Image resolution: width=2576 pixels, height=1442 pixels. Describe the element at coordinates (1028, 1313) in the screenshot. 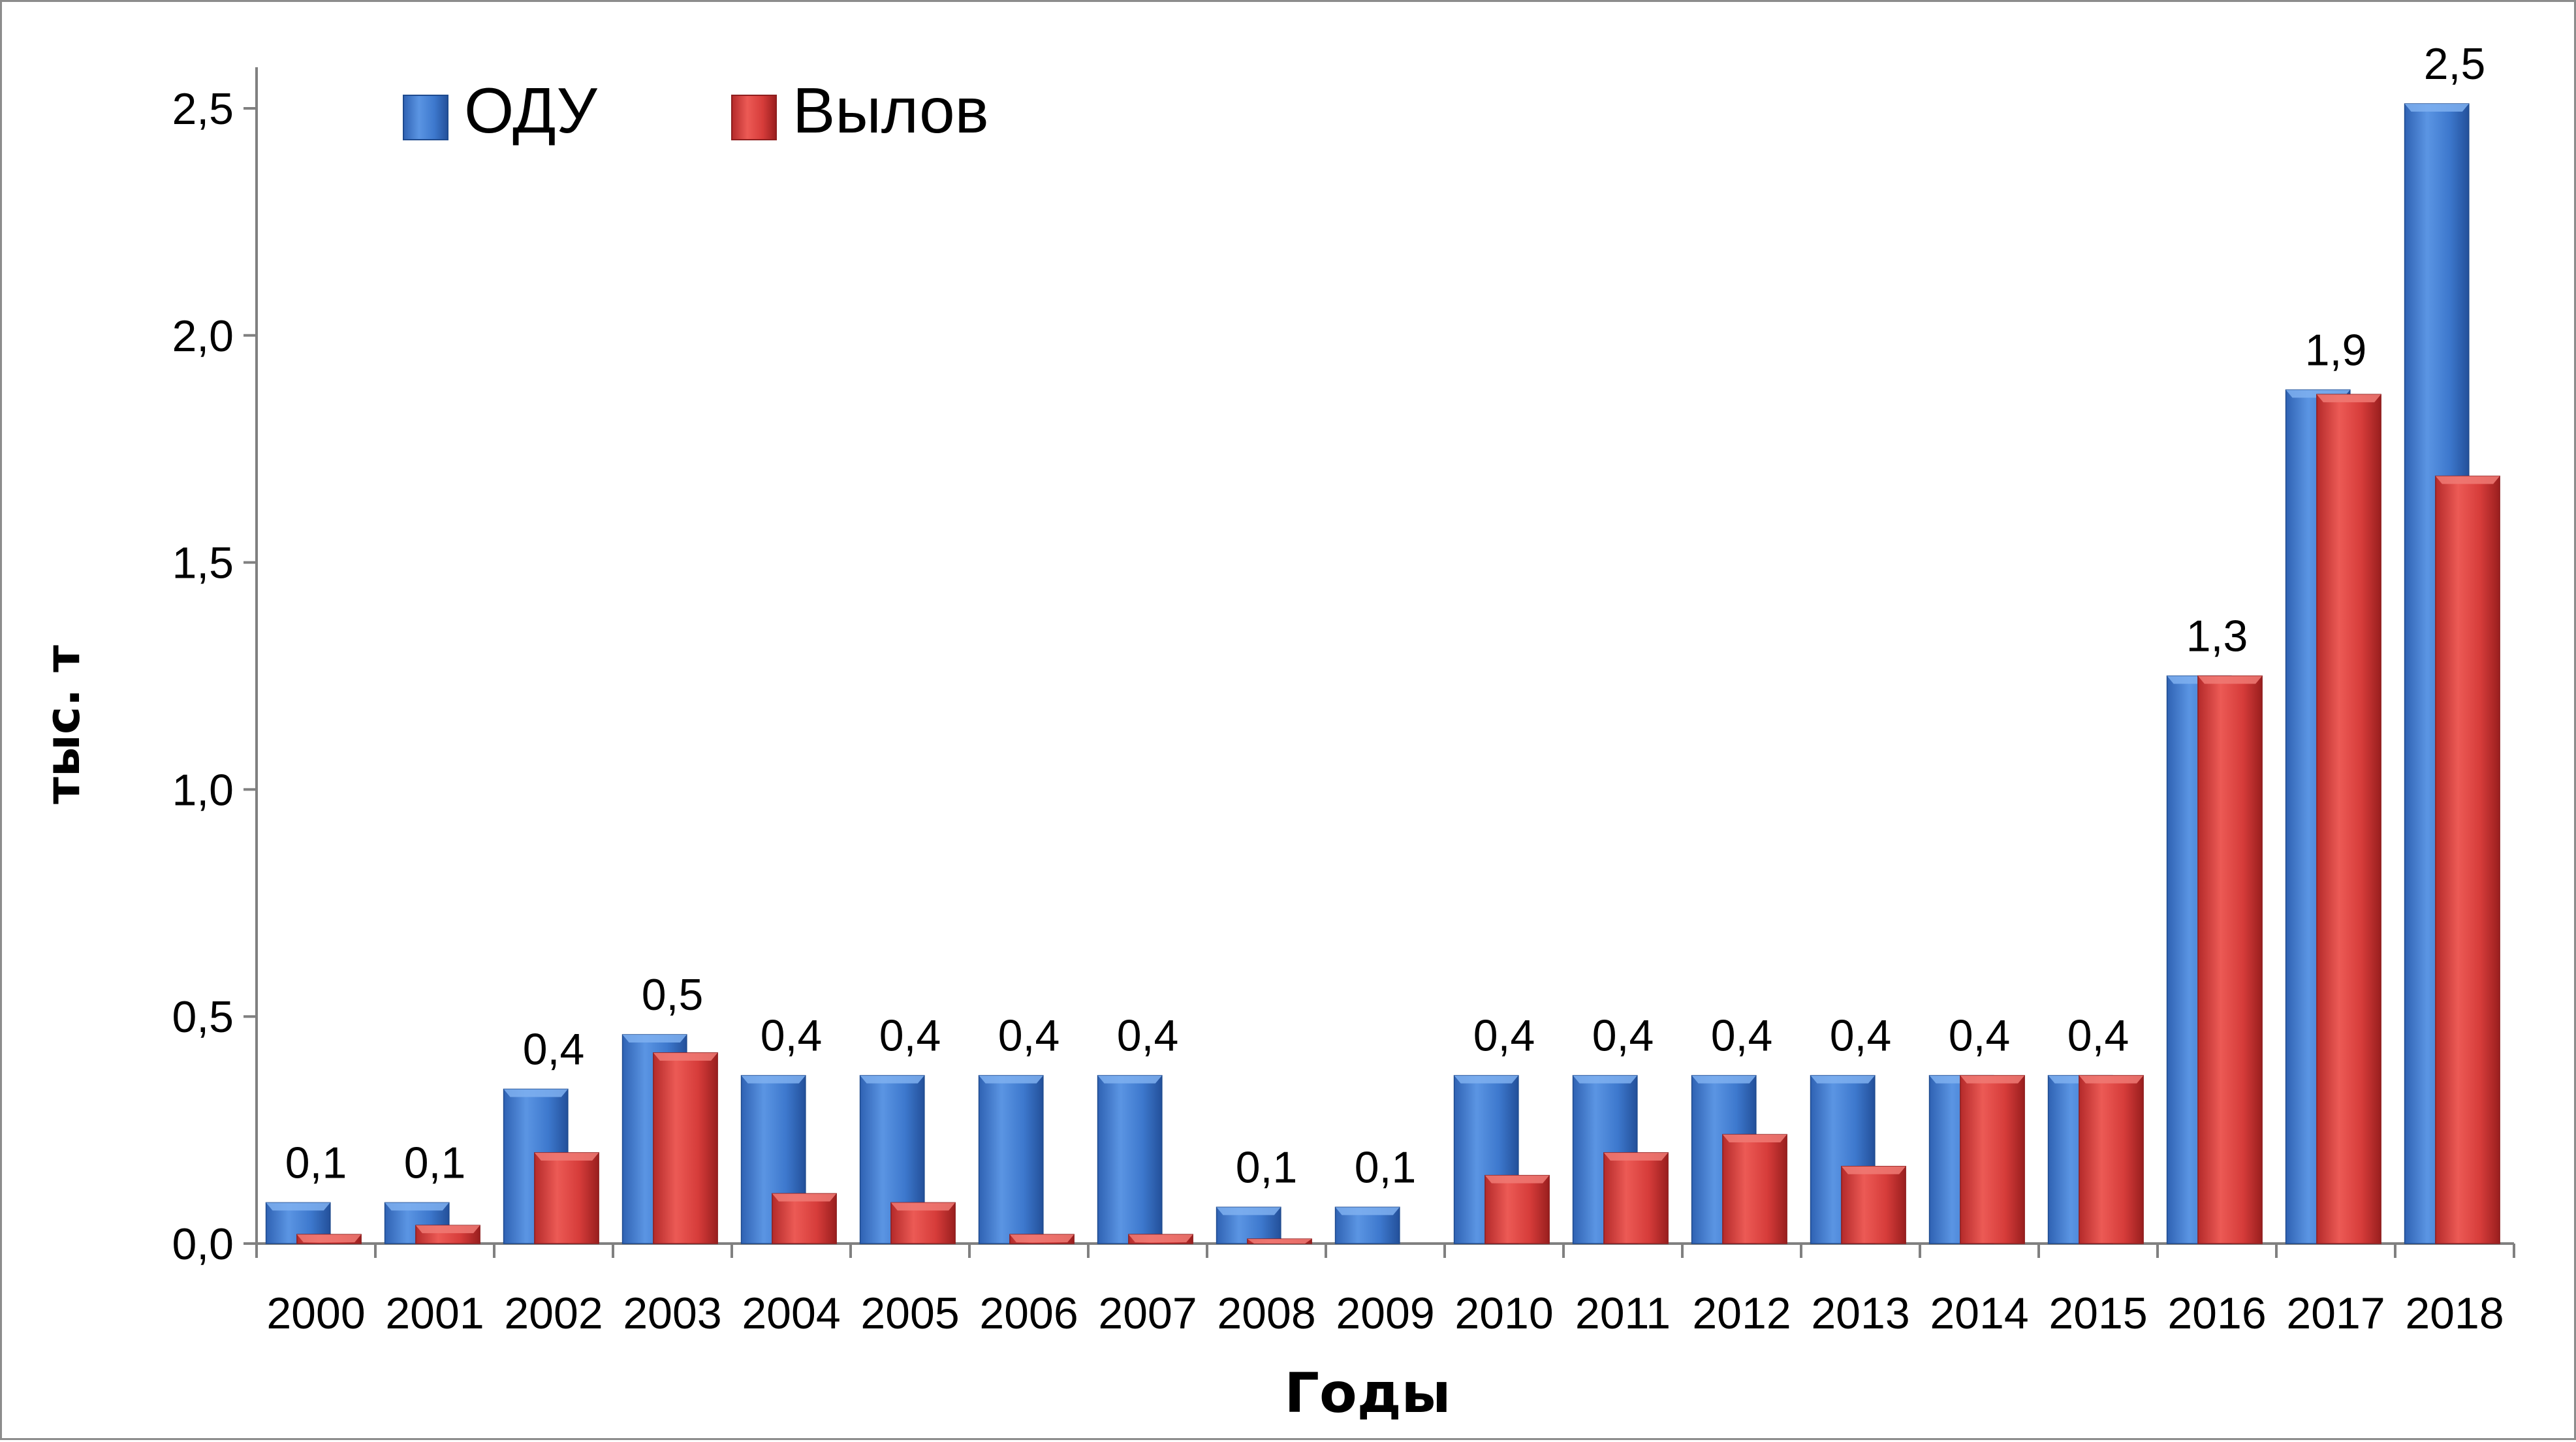

I see `x-tick-label: 2006` at that location.